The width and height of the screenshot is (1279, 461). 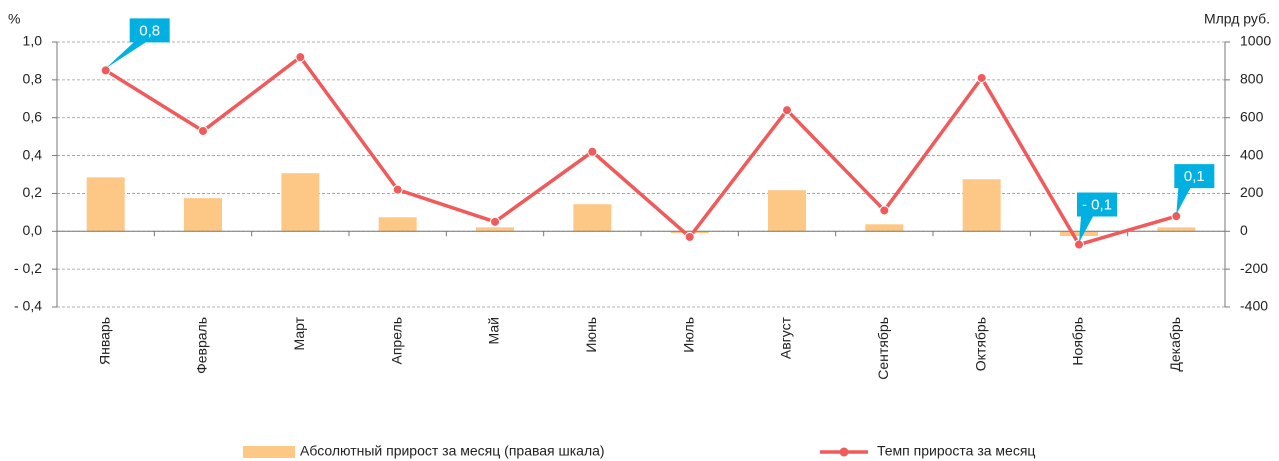 What do you see at coordinates (1255, 41) in the screenshot?
I see `y2-tick-label: 1000` at bounding box center [1255, 41].